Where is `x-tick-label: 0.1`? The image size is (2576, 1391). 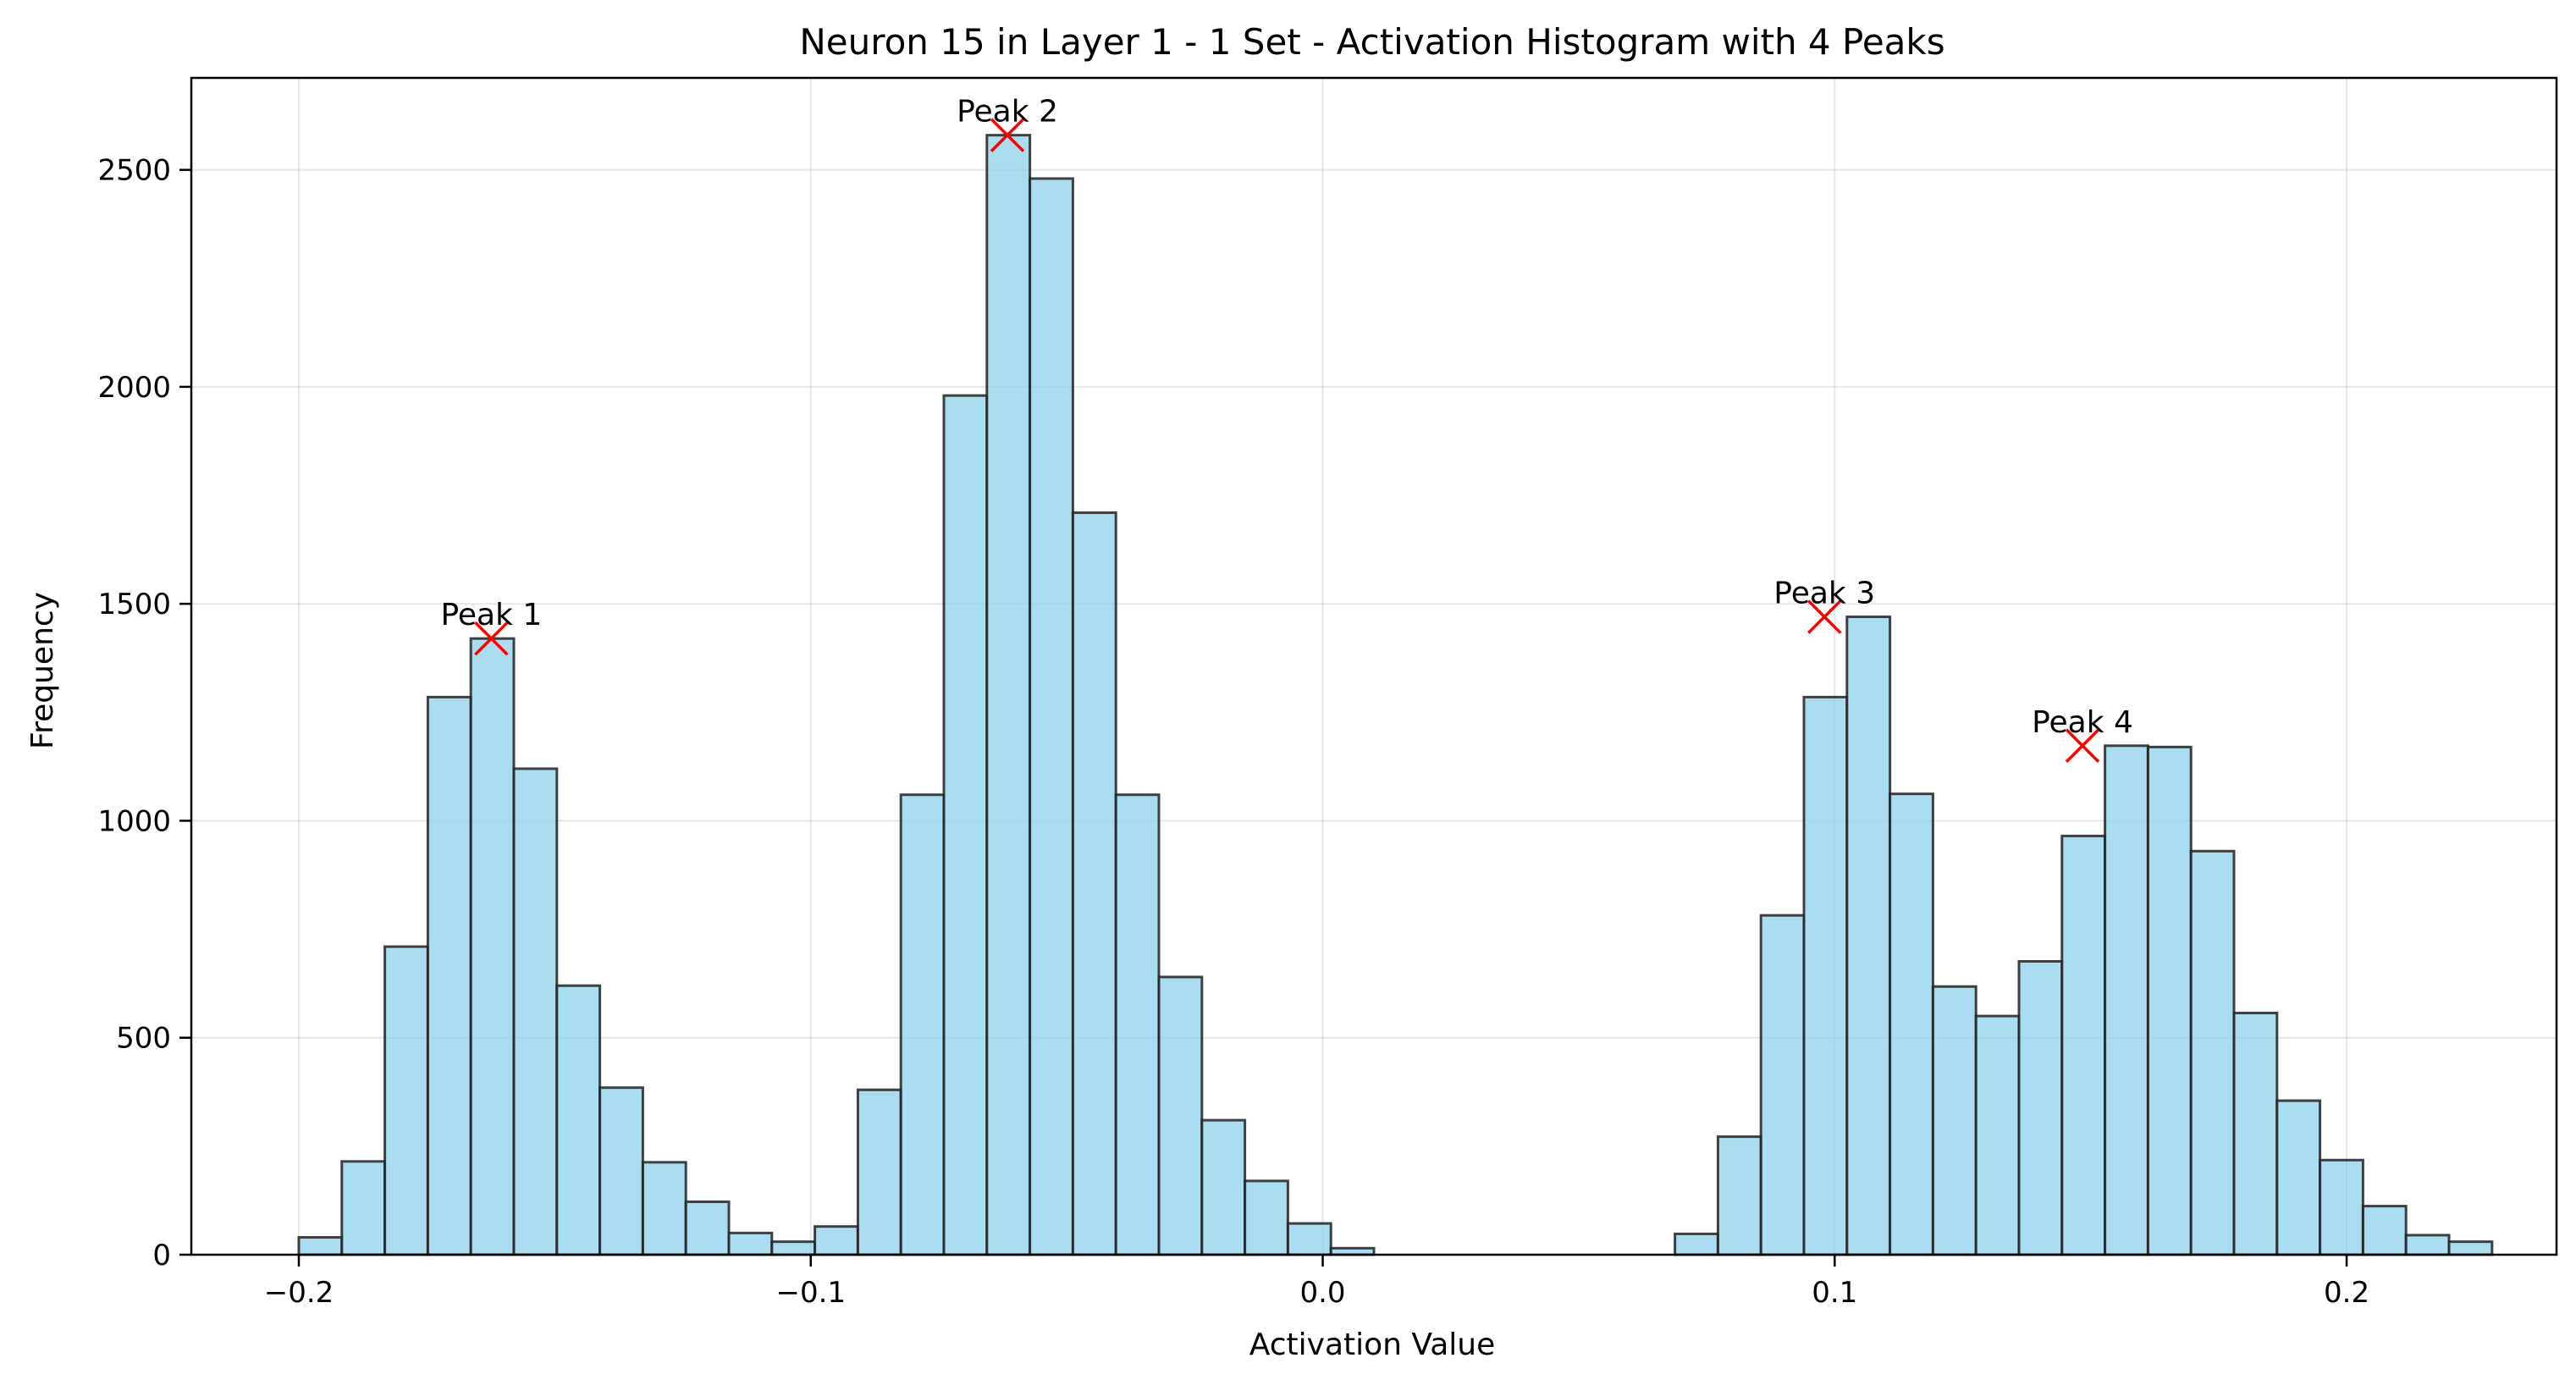 x-tick-label: 0.1 is located at coordinates (1834, 1293).